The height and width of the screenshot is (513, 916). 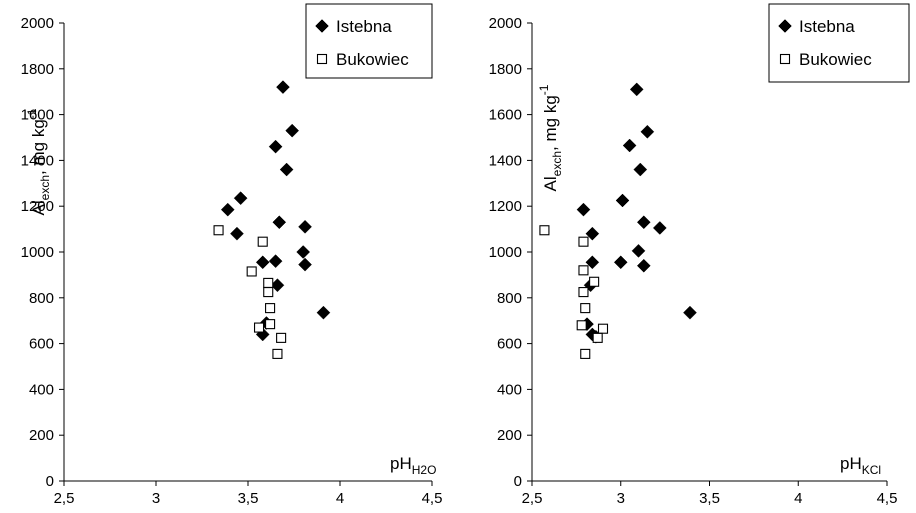 What do you see at coordinates (275, 211) in the screenshot?
I see `series-istebna` at bounding box center [275, 211].